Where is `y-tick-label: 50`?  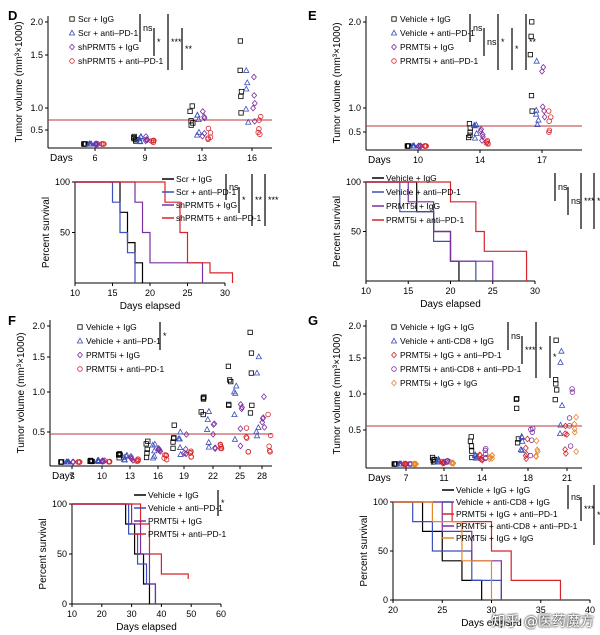
y-tick-label: 50 is located at coordinates (356, 232).